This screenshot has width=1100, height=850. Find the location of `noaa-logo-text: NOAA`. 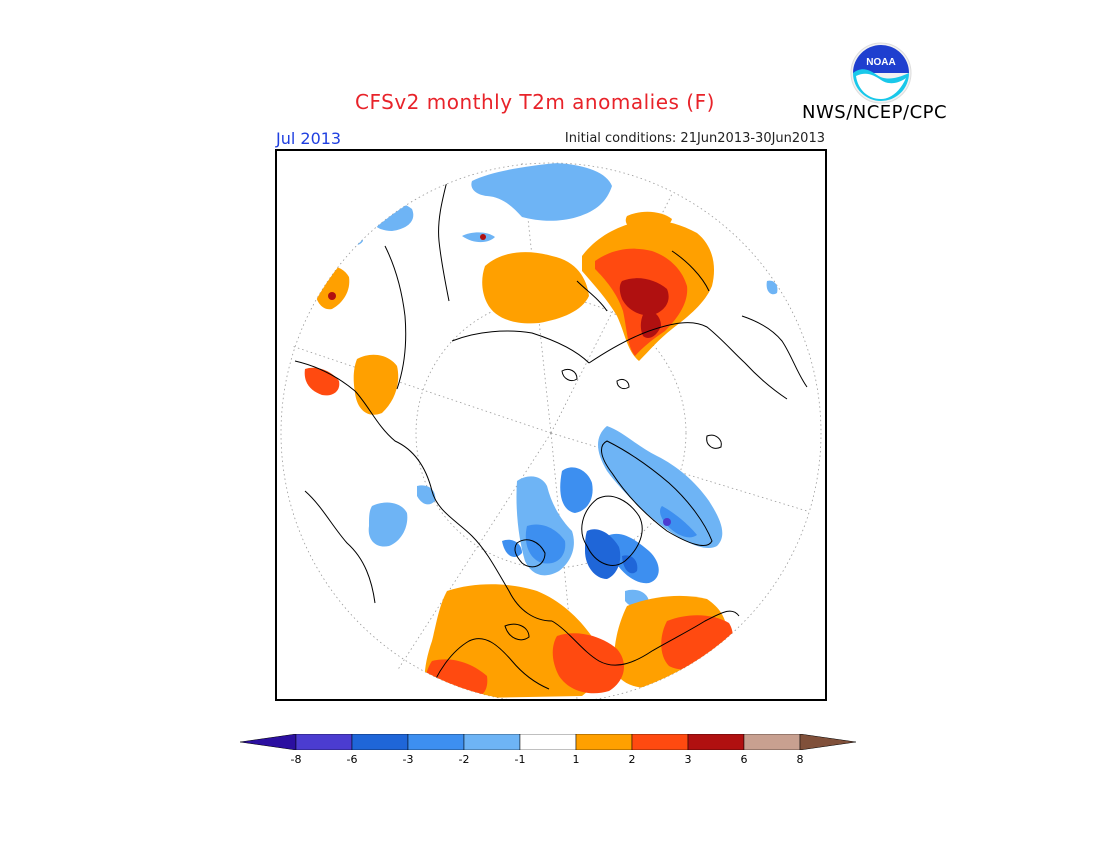

noaa-logo-text: NOAA is located at coordinates (880, 62).